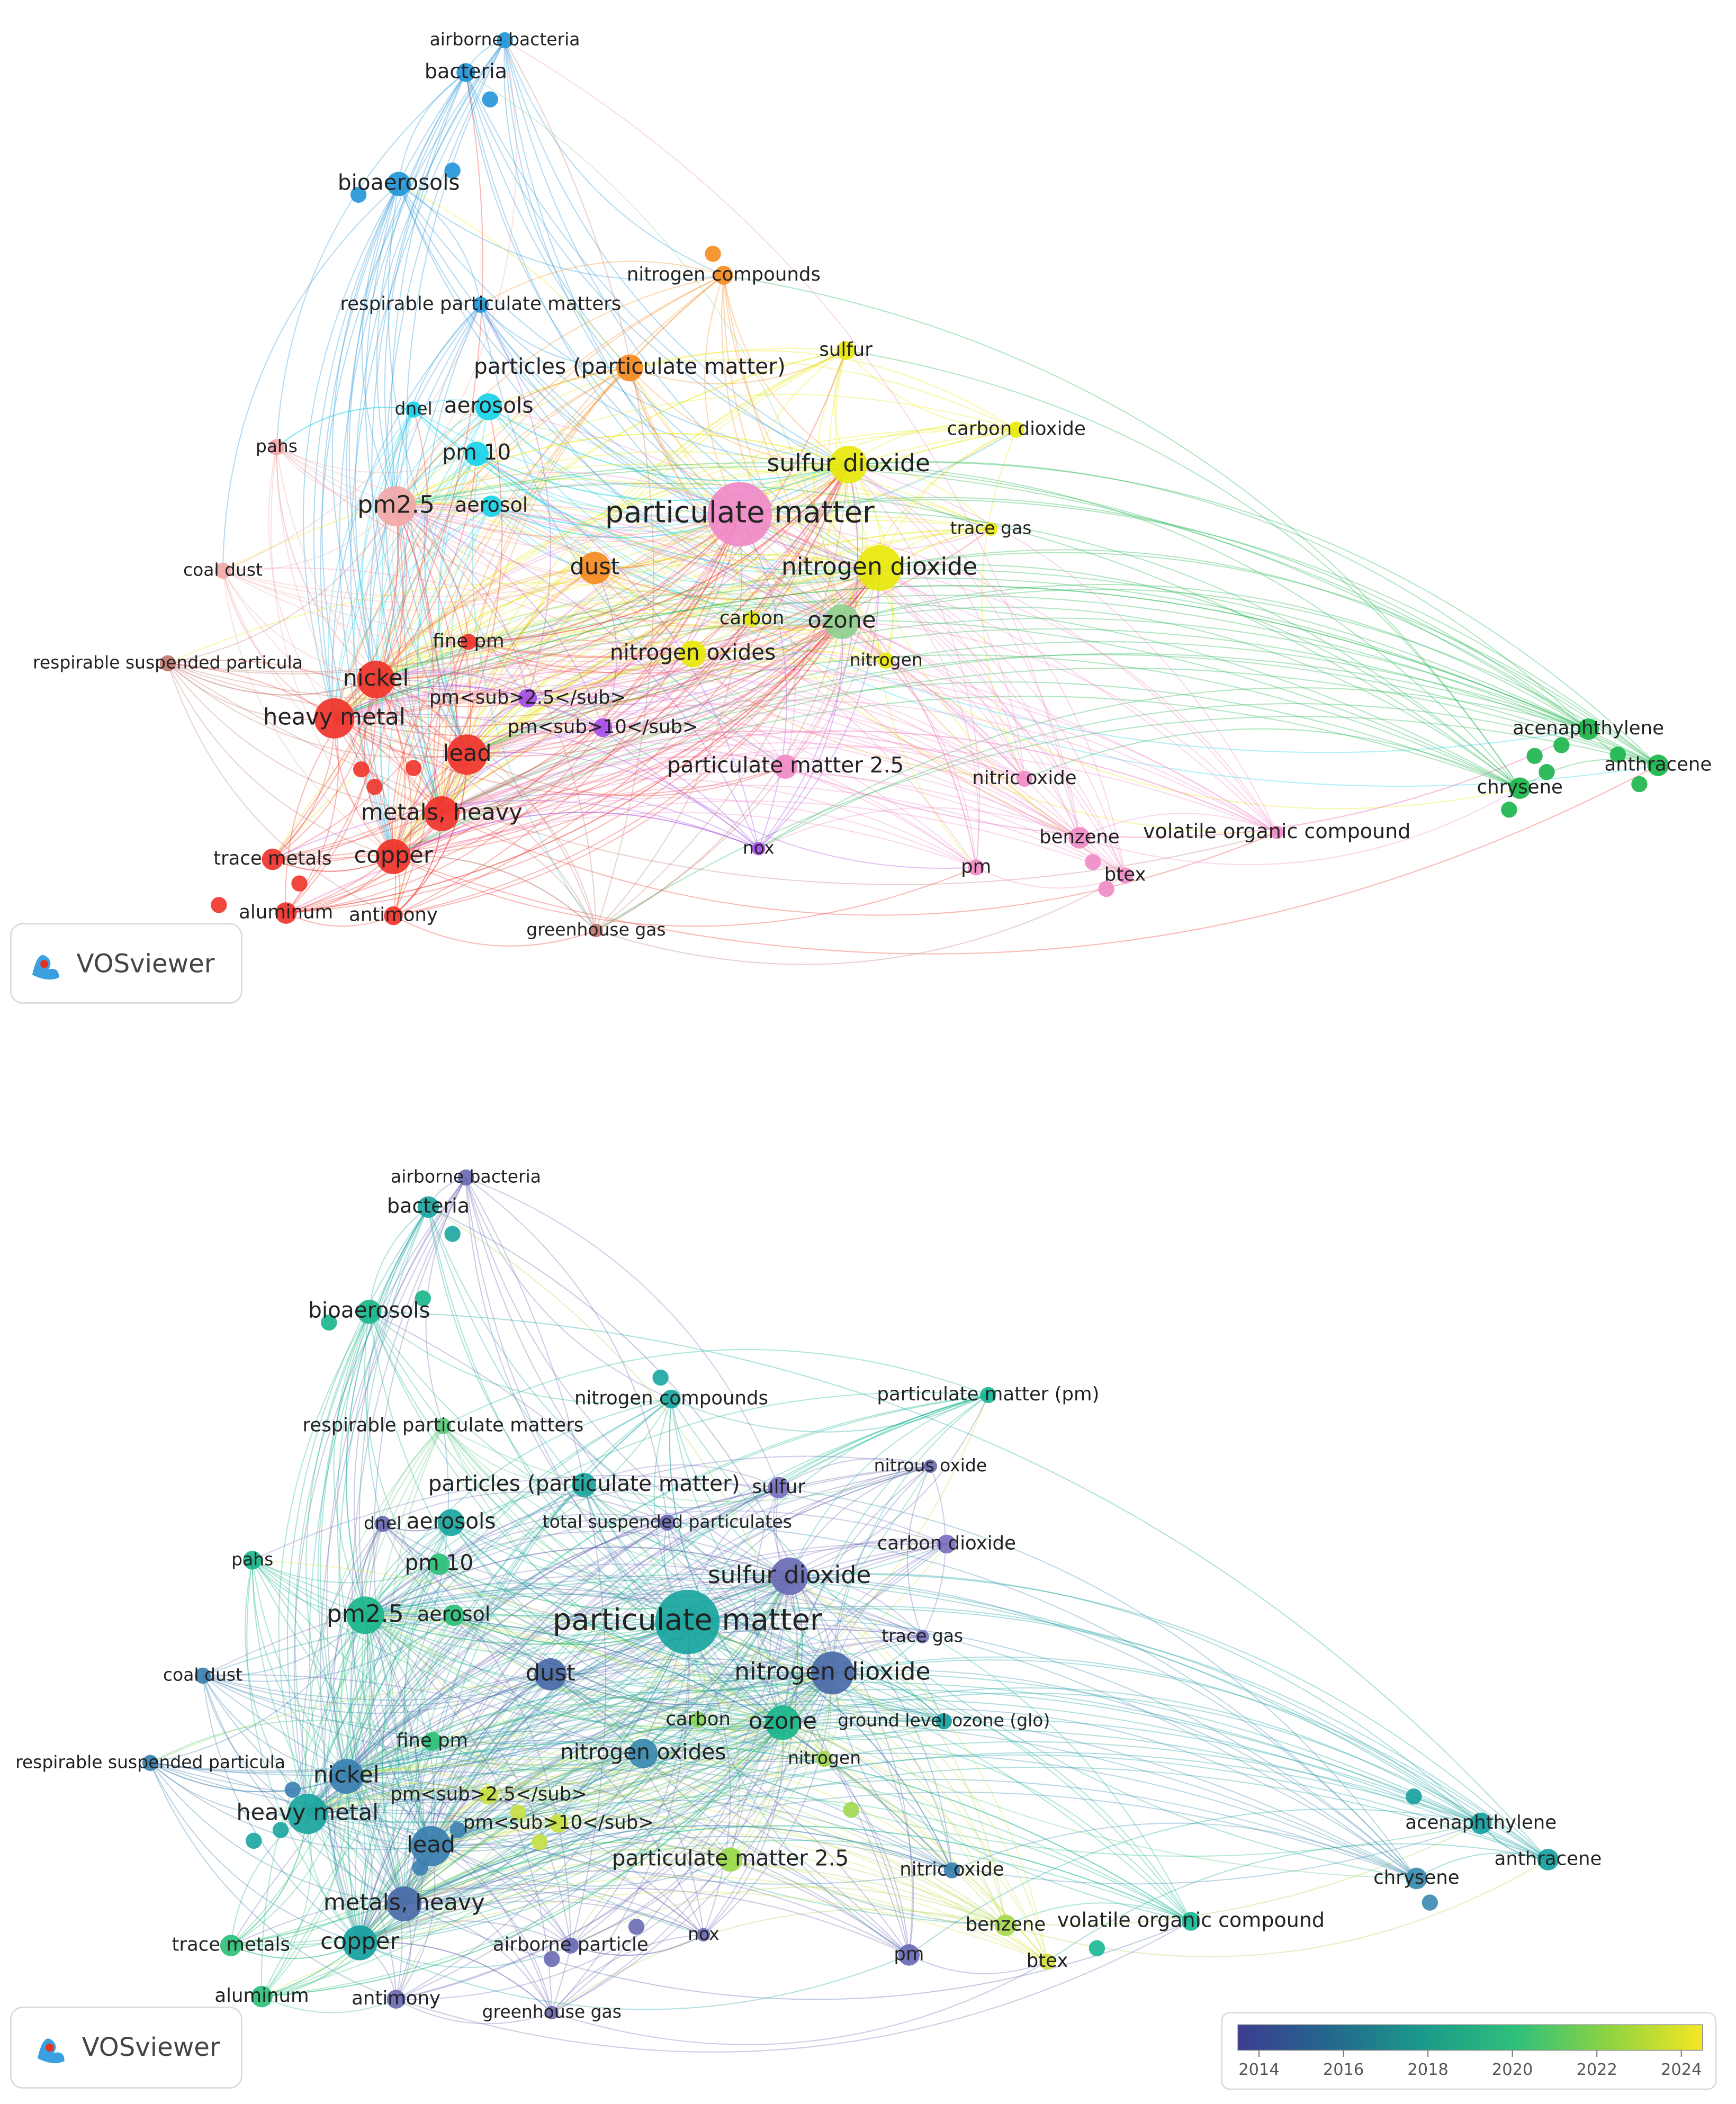 Image resolution: width=1736 pixels, height=2104 pixels. I want to click on node-label: ozone, so click(783, 1721).